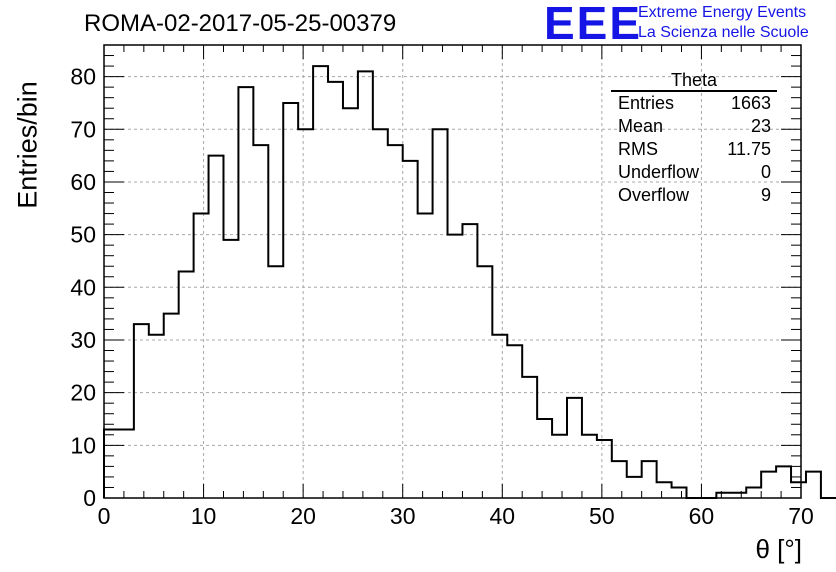  Describe the element at coordinates (602, 516) in the screenshot. I see `x-tick-label: 50` at that location.